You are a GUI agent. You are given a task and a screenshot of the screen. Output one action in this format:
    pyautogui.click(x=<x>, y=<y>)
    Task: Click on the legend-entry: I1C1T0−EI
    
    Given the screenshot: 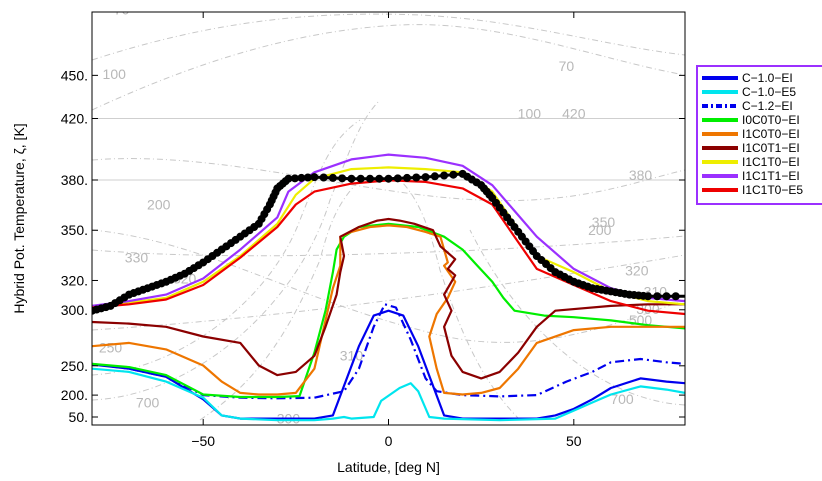 What is the action you would take?
    pyautogui.click(x=771, y=162)
    